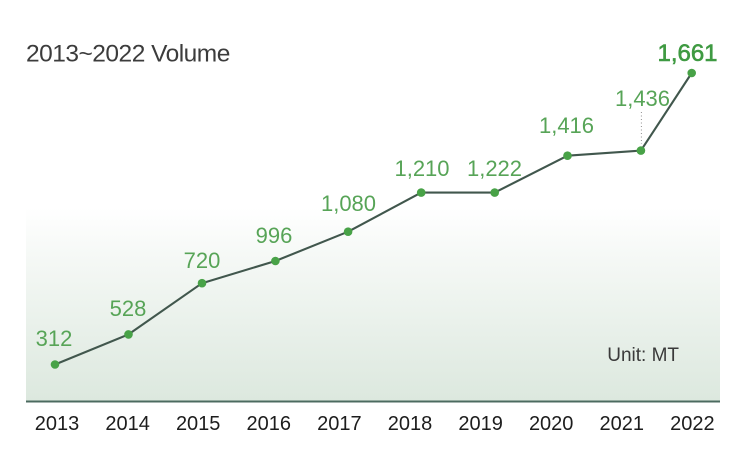  What do you see at coordinates (198, 424) in the screenshot?
I see `svg-text: 2015` at bounding box center [198, 424].